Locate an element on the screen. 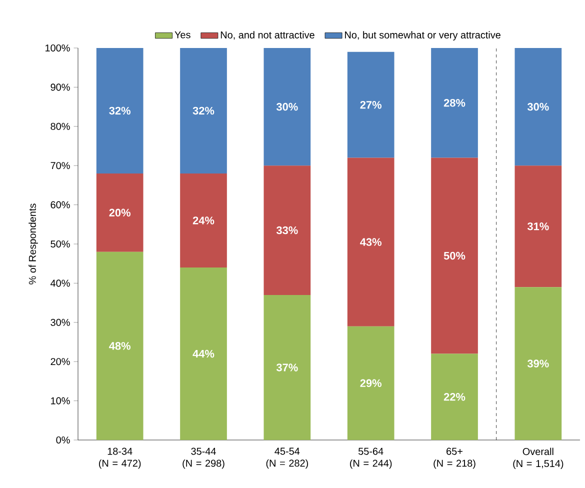  data-label: 31% is located at coordinates (538, 226).